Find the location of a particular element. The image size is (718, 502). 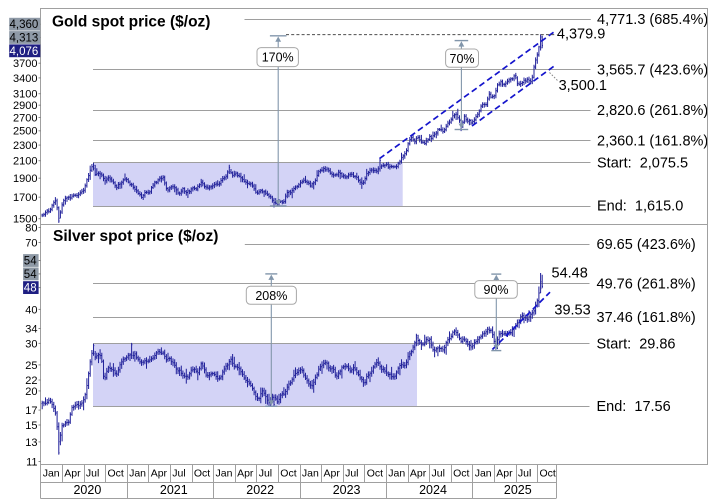

svg-text: 39.53 is located at coordinates (572, 311).